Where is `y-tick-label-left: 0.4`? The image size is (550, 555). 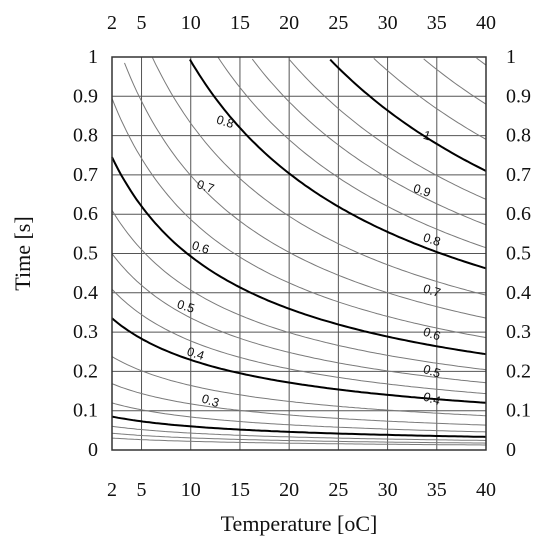 y-tick-label-left: 0.4 is located at coordinates (85, 293).